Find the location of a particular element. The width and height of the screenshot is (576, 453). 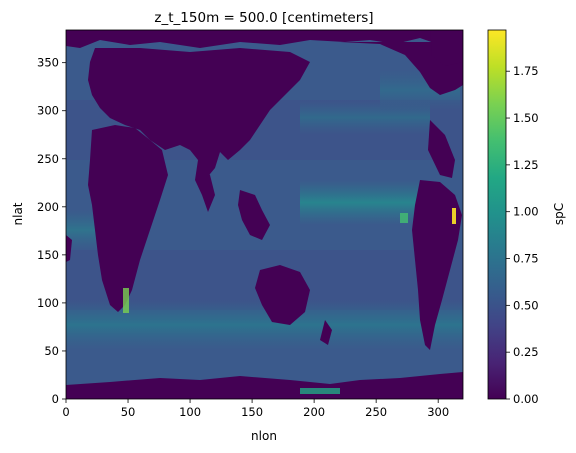

colorbar-tick-label: 0.25 is located at coordinates (526, 352).